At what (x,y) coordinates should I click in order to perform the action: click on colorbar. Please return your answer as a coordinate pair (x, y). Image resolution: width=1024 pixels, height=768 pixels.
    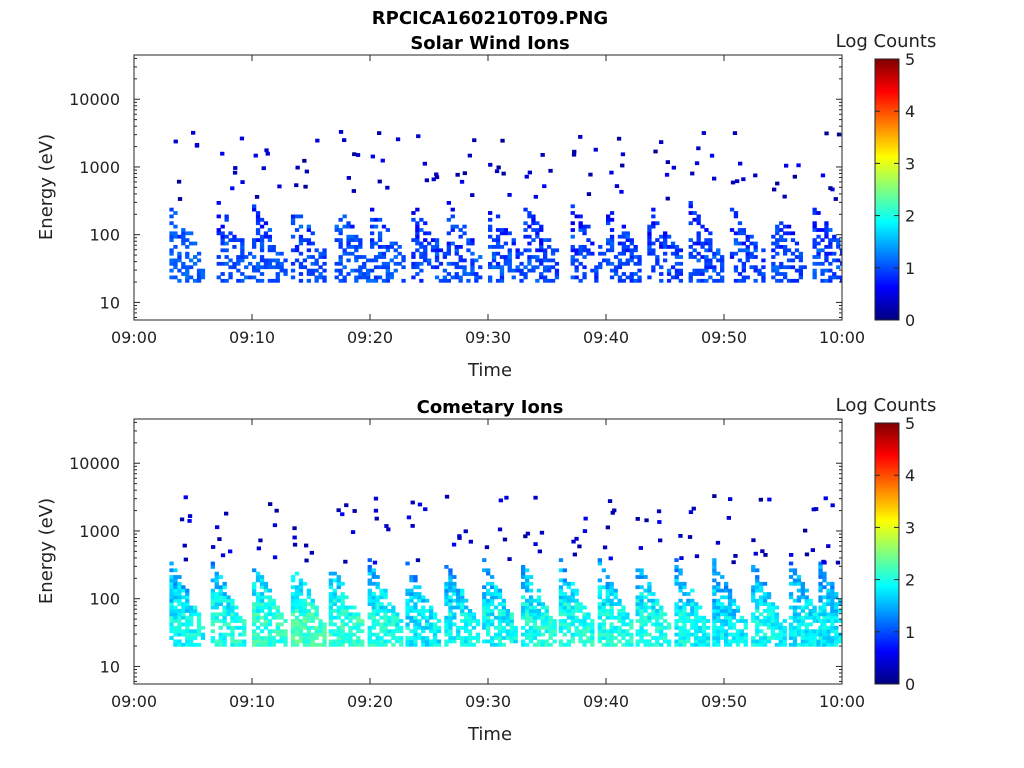
    Looking at the image, I should click on (887, 553).